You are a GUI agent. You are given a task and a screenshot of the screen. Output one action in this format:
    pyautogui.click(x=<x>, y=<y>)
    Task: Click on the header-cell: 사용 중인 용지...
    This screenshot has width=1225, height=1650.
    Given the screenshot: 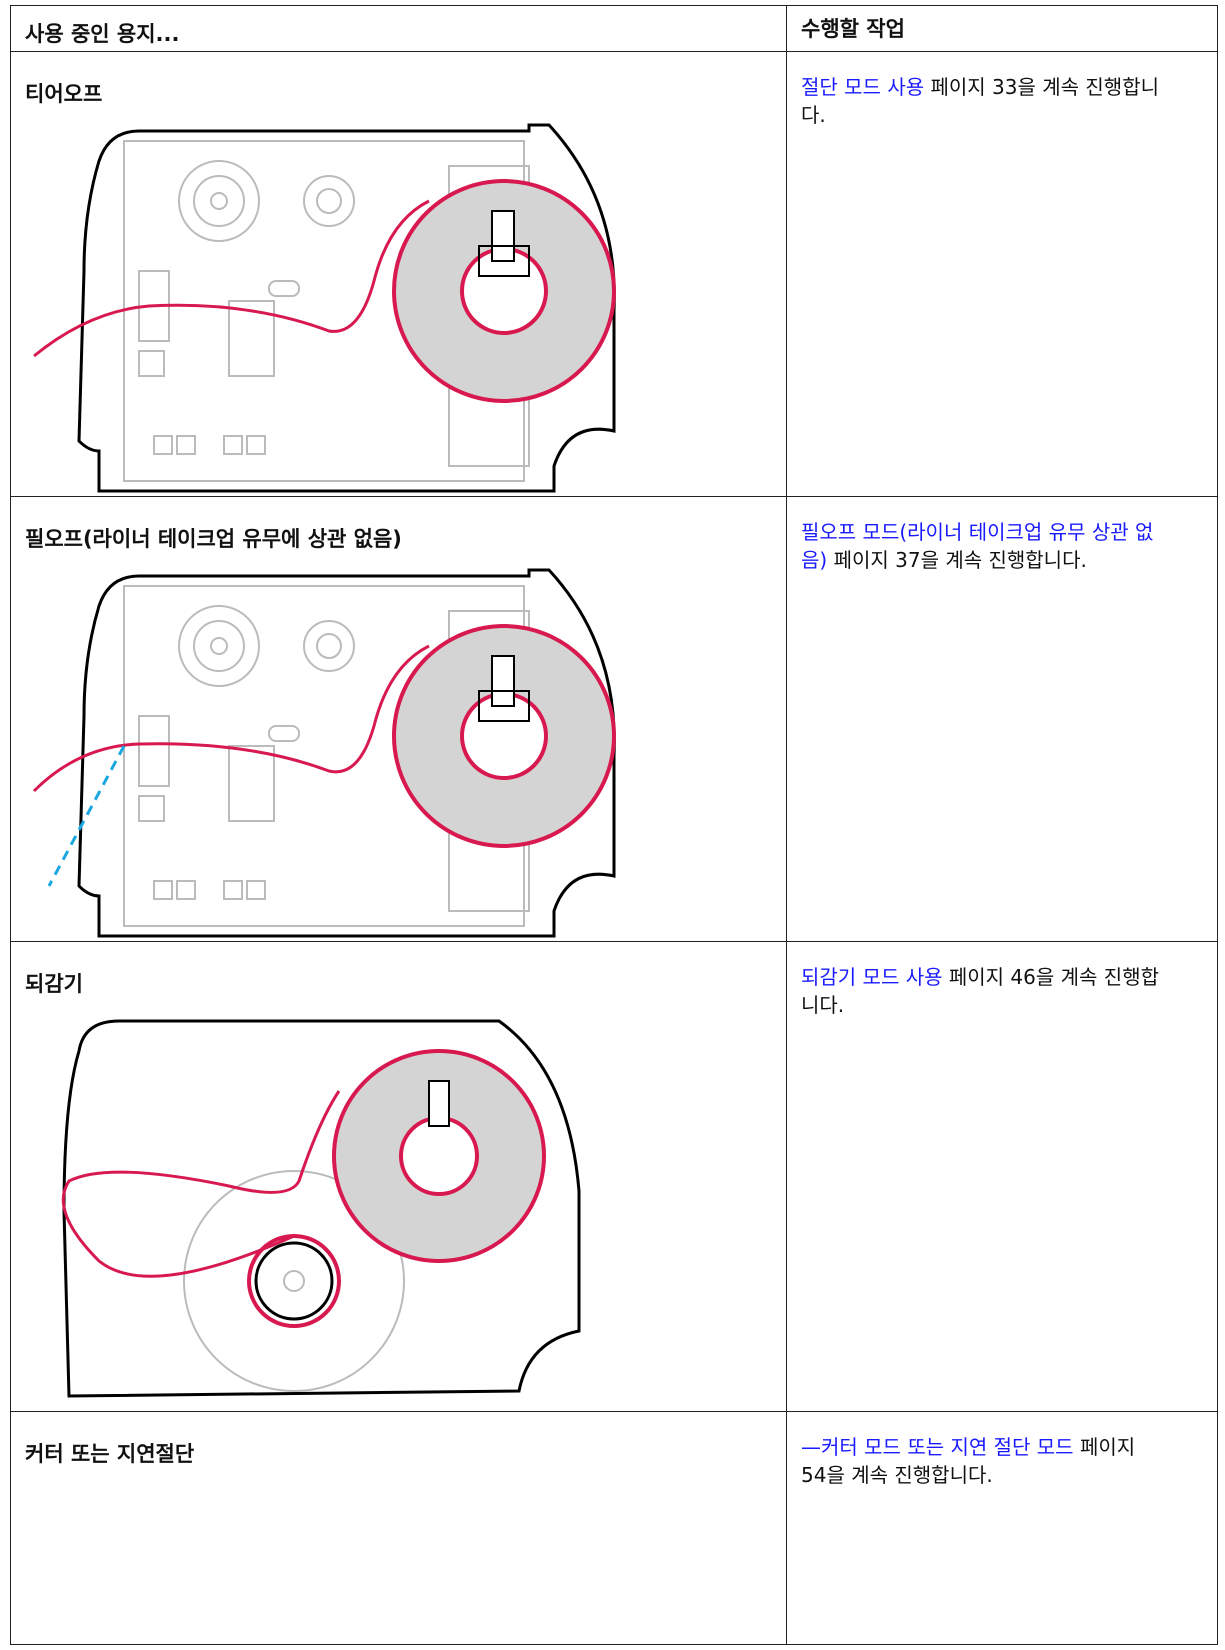 What is the action you would take?
    pyautogui.click(x=102, y=34)
    